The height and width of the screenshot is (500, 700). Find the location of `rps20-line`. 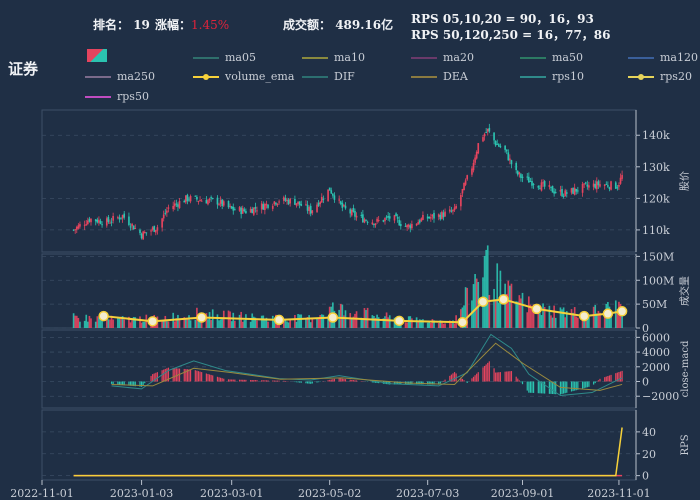

rps20-line is located at coordinates (348, 452).